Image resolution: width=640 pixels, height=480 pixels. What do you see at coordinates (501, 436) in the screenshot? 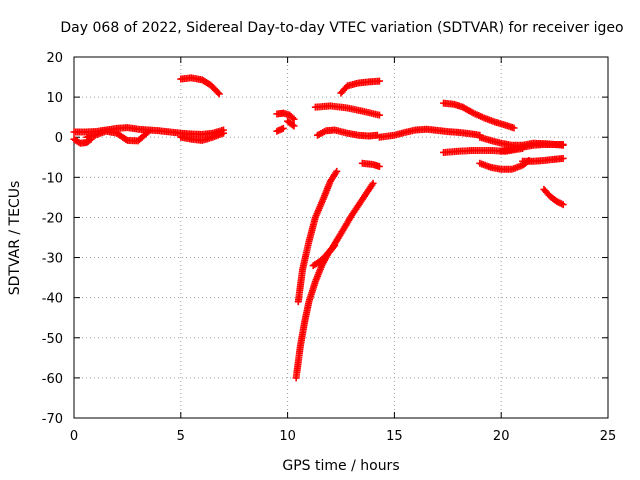
I see `x-tick-label: 20` at bounding box center [501, 436].